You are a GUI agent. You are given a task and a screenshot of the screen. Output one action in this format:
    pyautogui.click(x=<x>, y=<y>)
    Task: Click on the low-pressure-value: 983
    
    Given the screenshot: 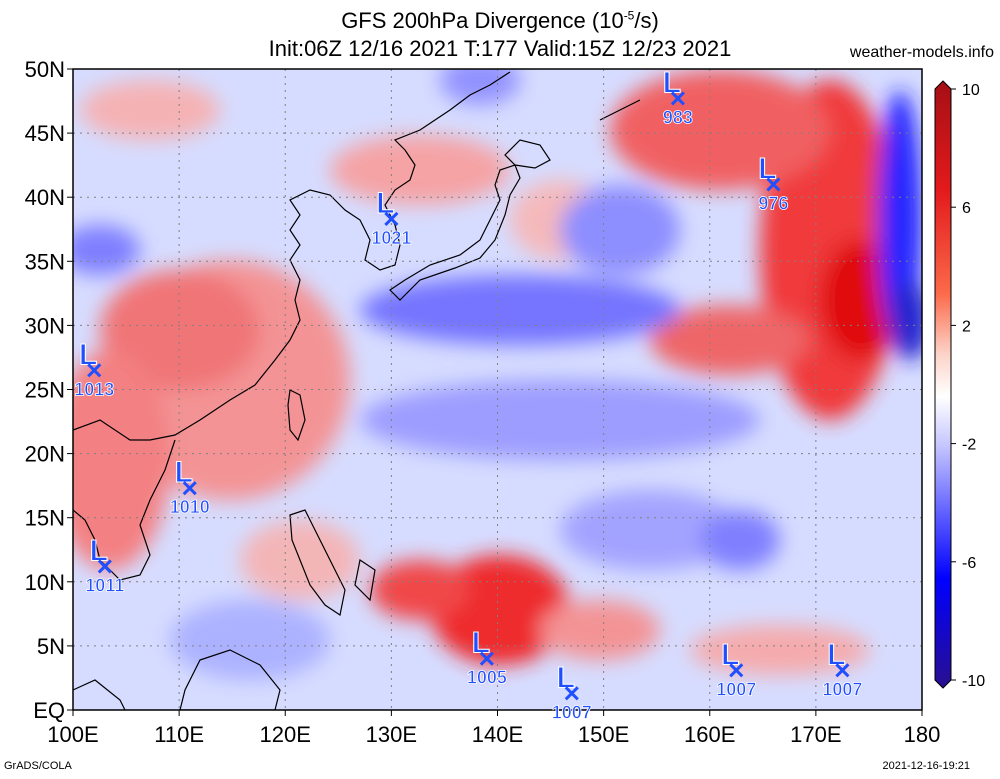 What is the action you would take?
    pyautogui.click(x=678, y=117)
    